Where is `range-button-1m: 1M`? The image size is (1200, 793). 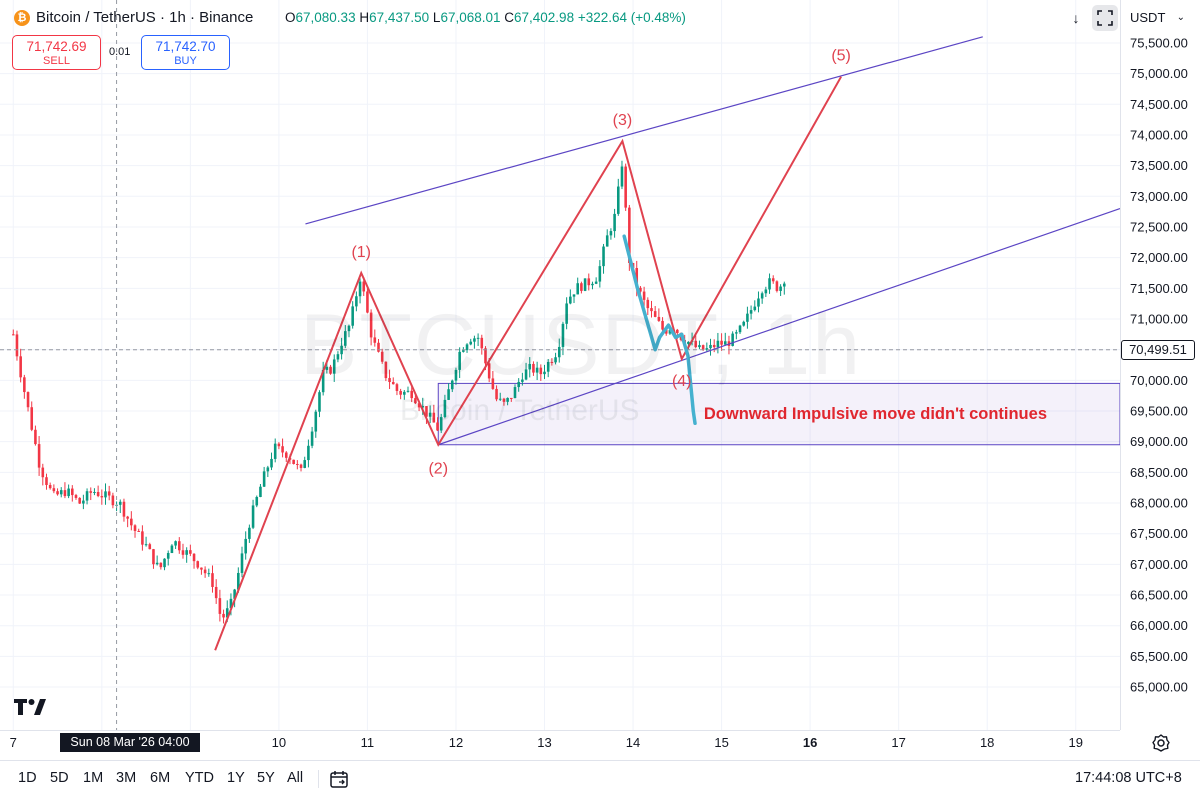
range-button-1m: 1M is located at coordinates (93, 778).